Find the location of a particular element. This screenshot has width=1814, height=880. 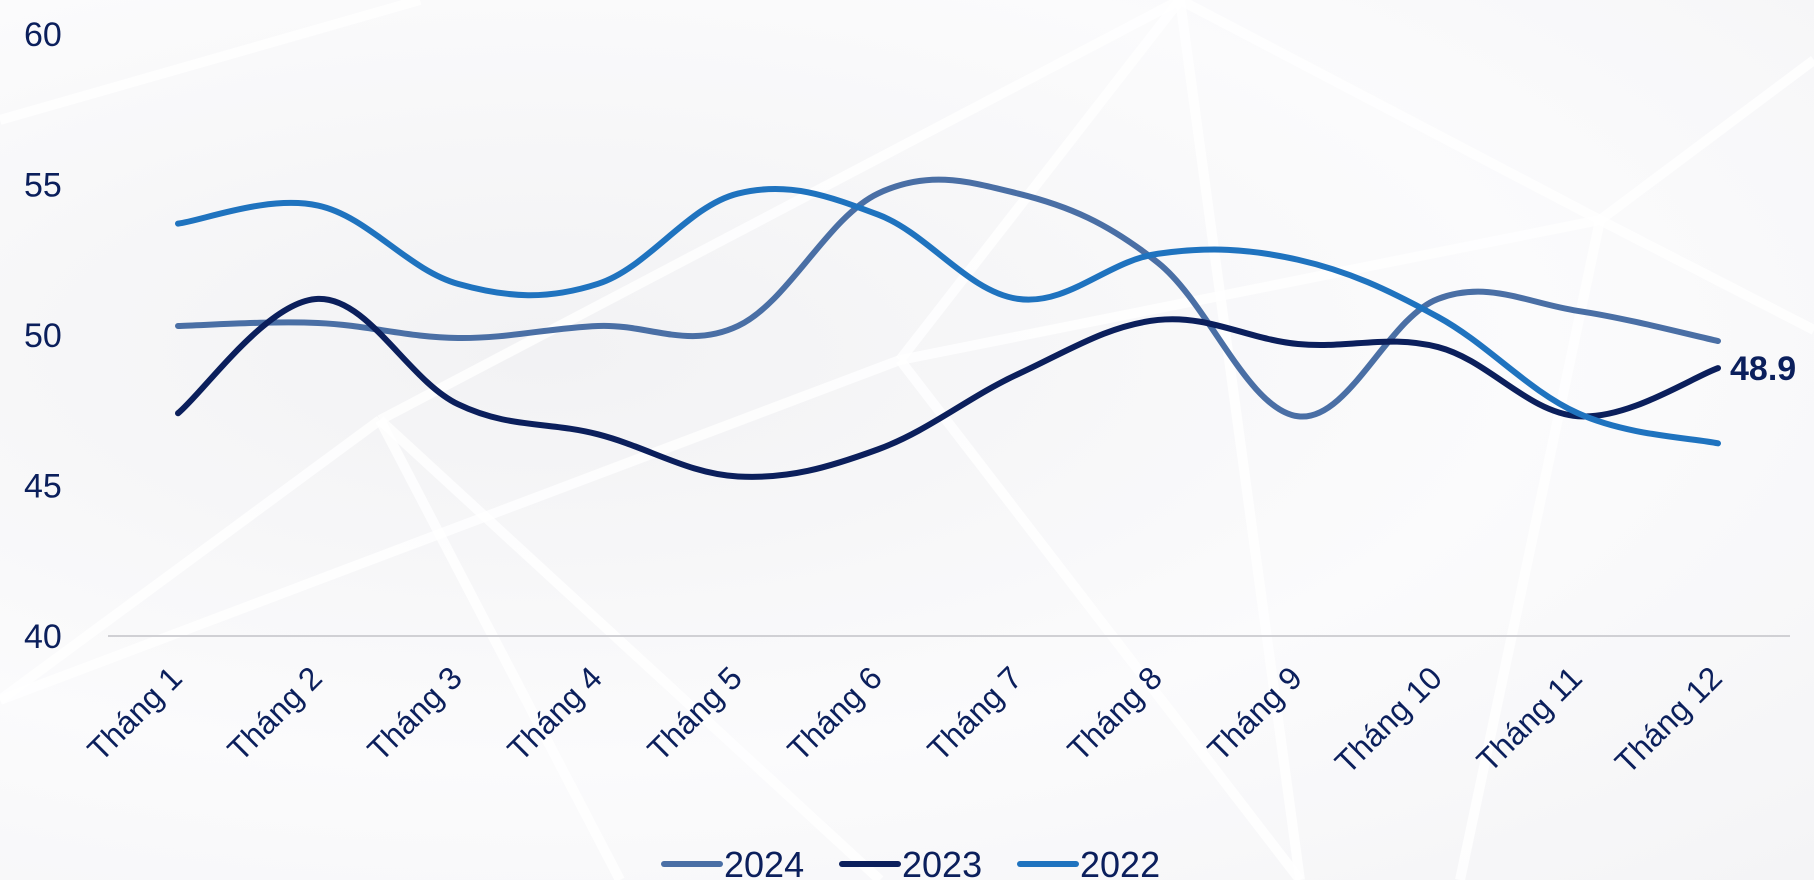

x-tick-label: Tháng 3 is located at coordinates (414, 713).